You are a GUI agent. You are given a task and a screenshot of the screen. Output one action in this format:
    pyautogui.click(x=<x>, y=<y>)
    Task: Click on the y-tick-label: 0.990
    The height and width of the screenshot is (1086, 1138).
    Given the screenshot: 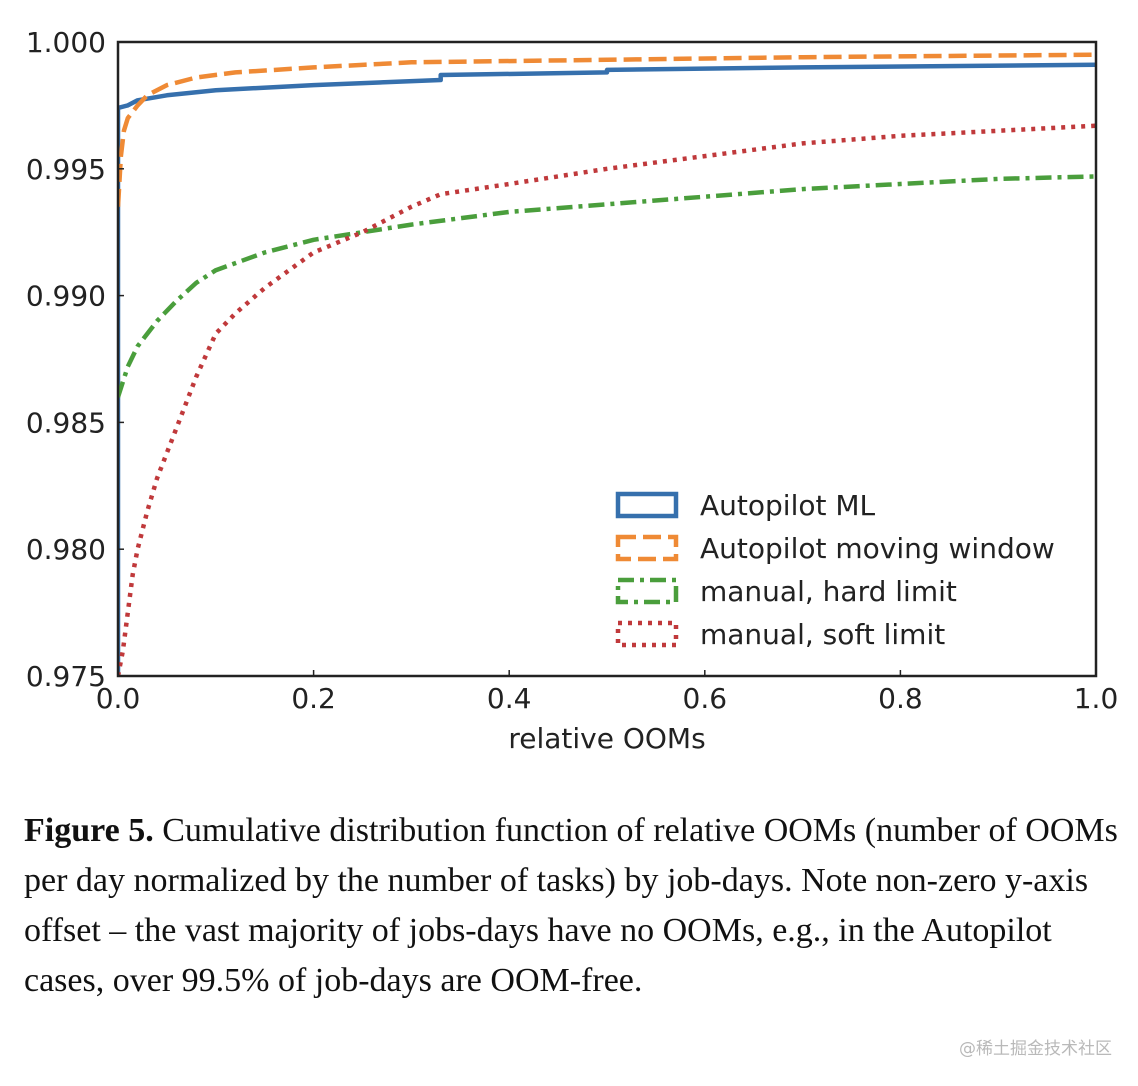 What is the action you would take?
    pyautogui.click(x=66, y=296)
    